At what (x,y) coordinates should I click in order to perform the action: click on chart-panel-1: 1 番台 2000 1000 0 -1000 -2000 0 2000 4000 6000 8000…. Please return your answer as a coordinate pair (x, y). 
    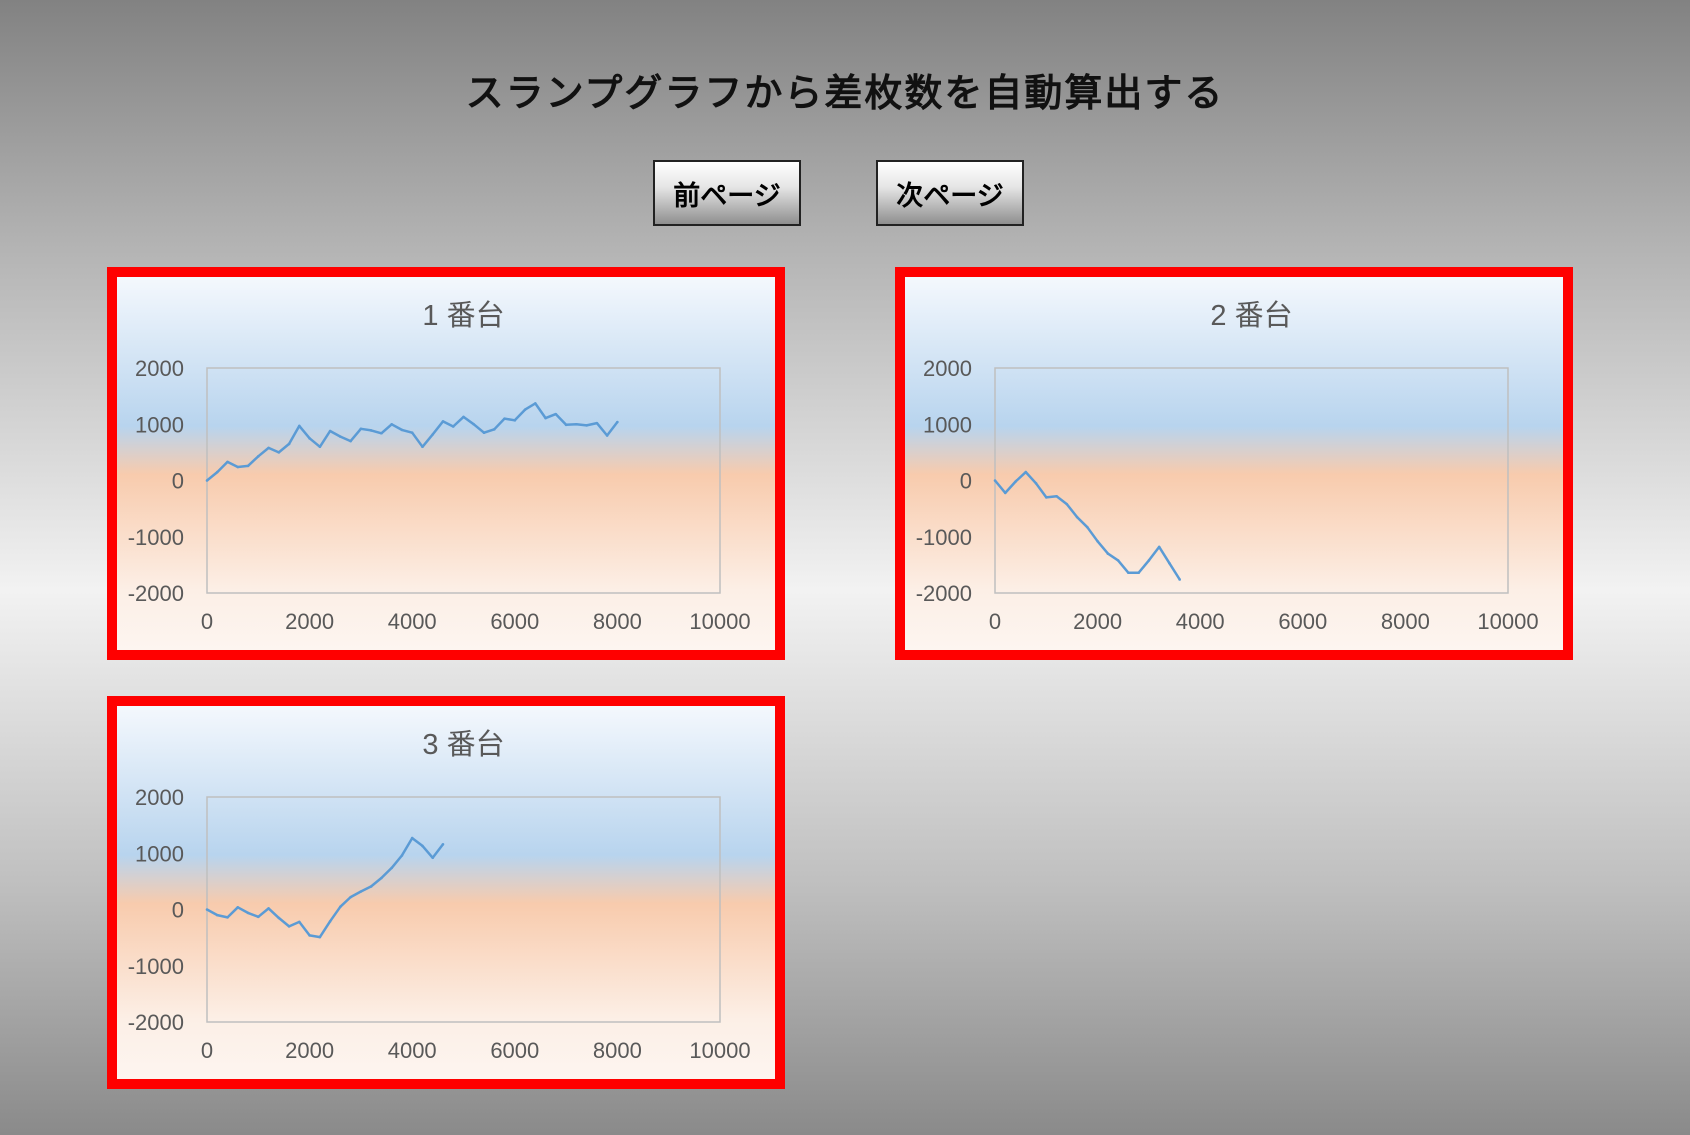
    Looking at the image, I should click on (446, 463).